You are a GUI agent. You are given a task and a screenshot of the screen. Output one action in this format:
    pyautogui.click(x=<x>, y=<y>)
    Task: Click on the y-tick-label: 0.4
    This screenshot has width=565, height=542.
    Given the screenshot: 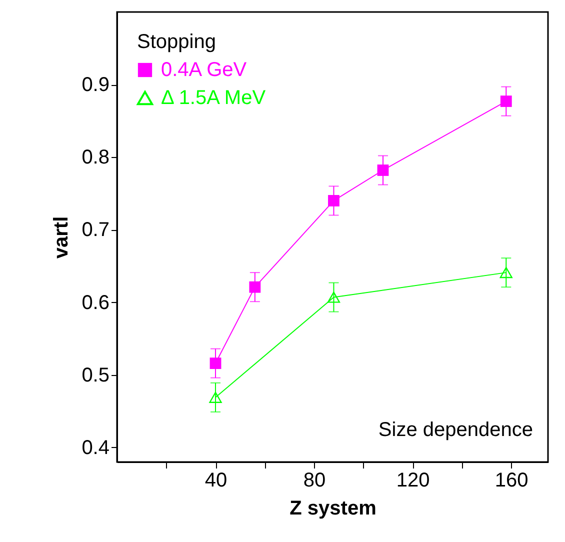 What is the action you would take?
    pyautogui.click(x=96, y=447)
    